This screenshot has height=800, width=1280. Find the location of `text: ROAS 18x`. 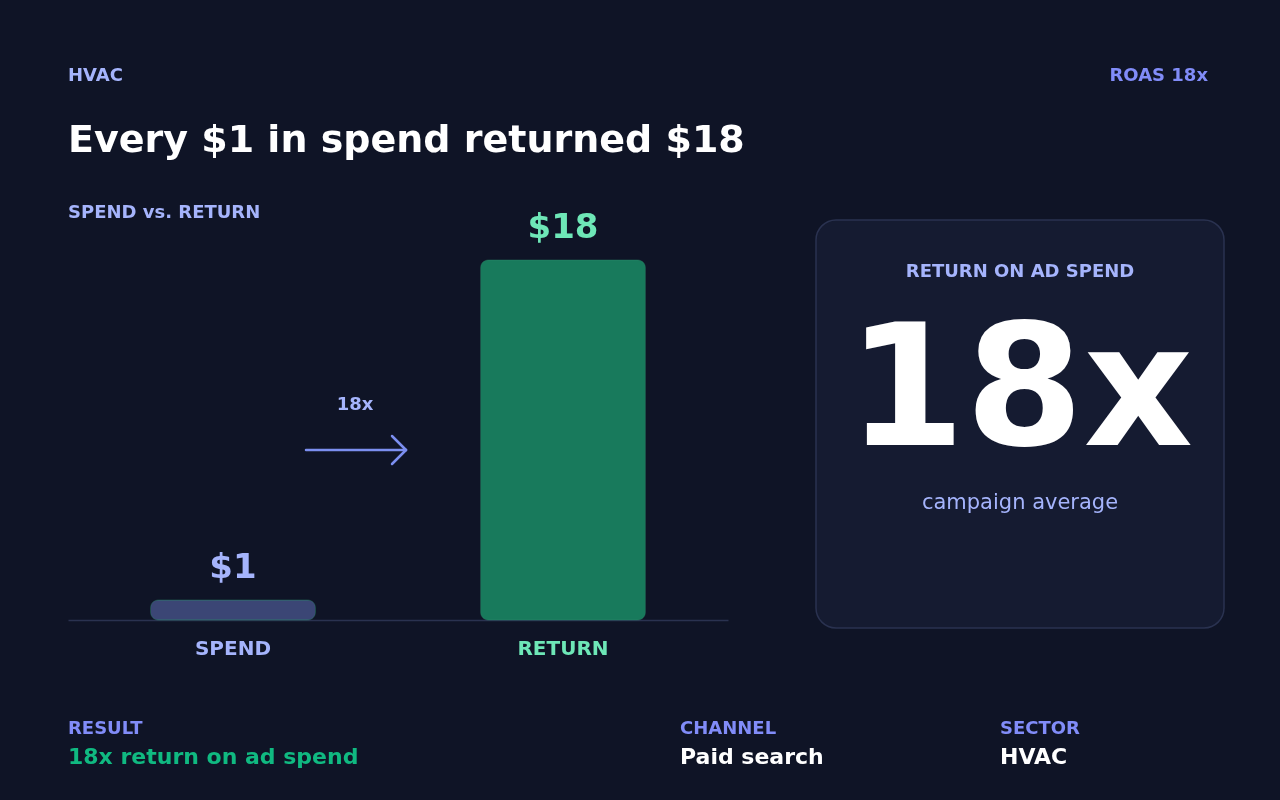

text: ROAS 18x is located at coordinates (1159, 74).